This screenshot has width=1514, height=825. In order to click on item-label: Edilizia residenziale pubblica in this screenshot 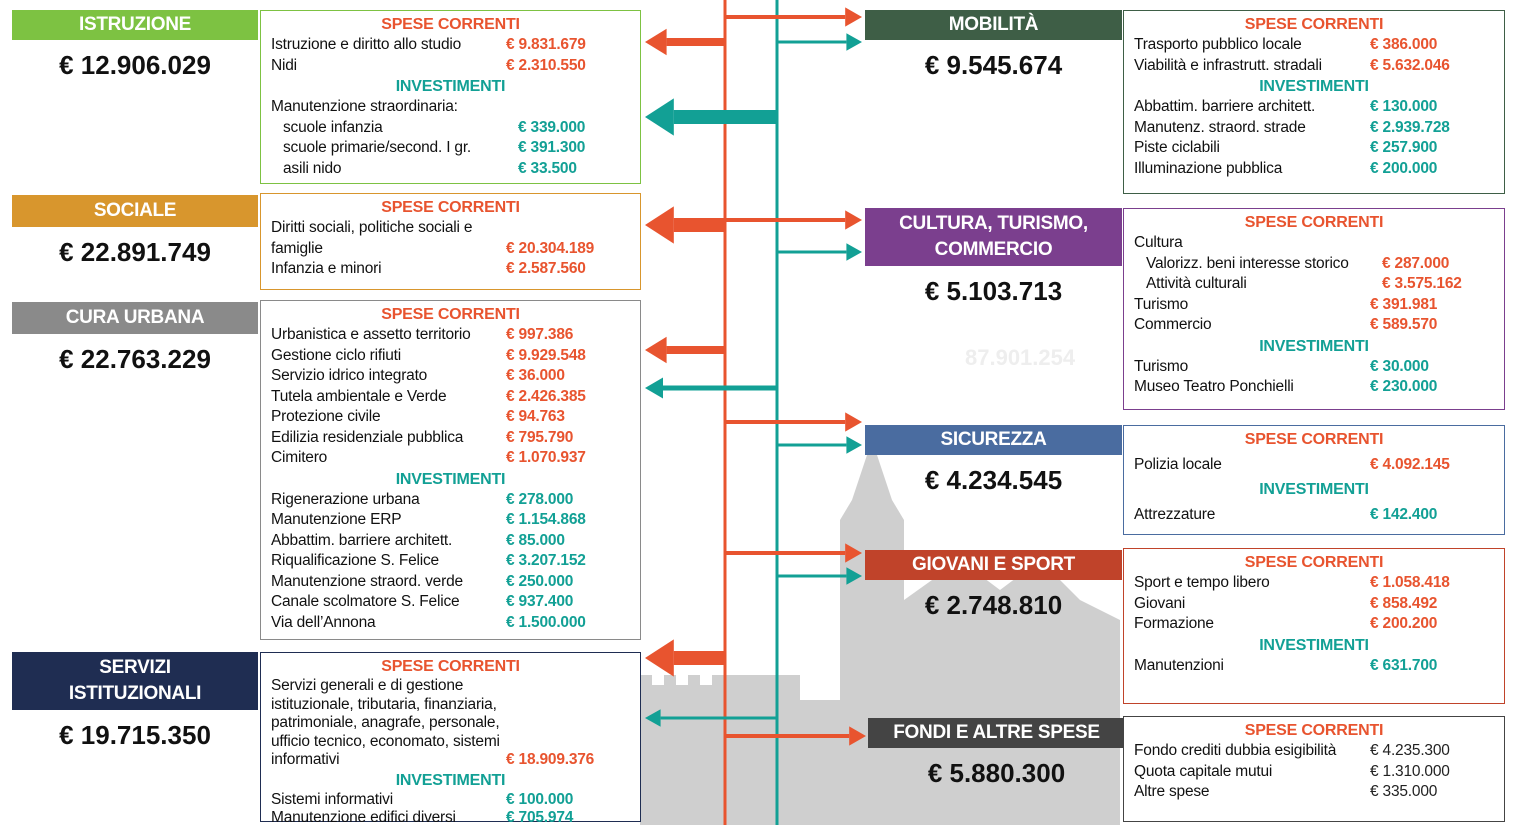, I will do `click(367, 437)`.